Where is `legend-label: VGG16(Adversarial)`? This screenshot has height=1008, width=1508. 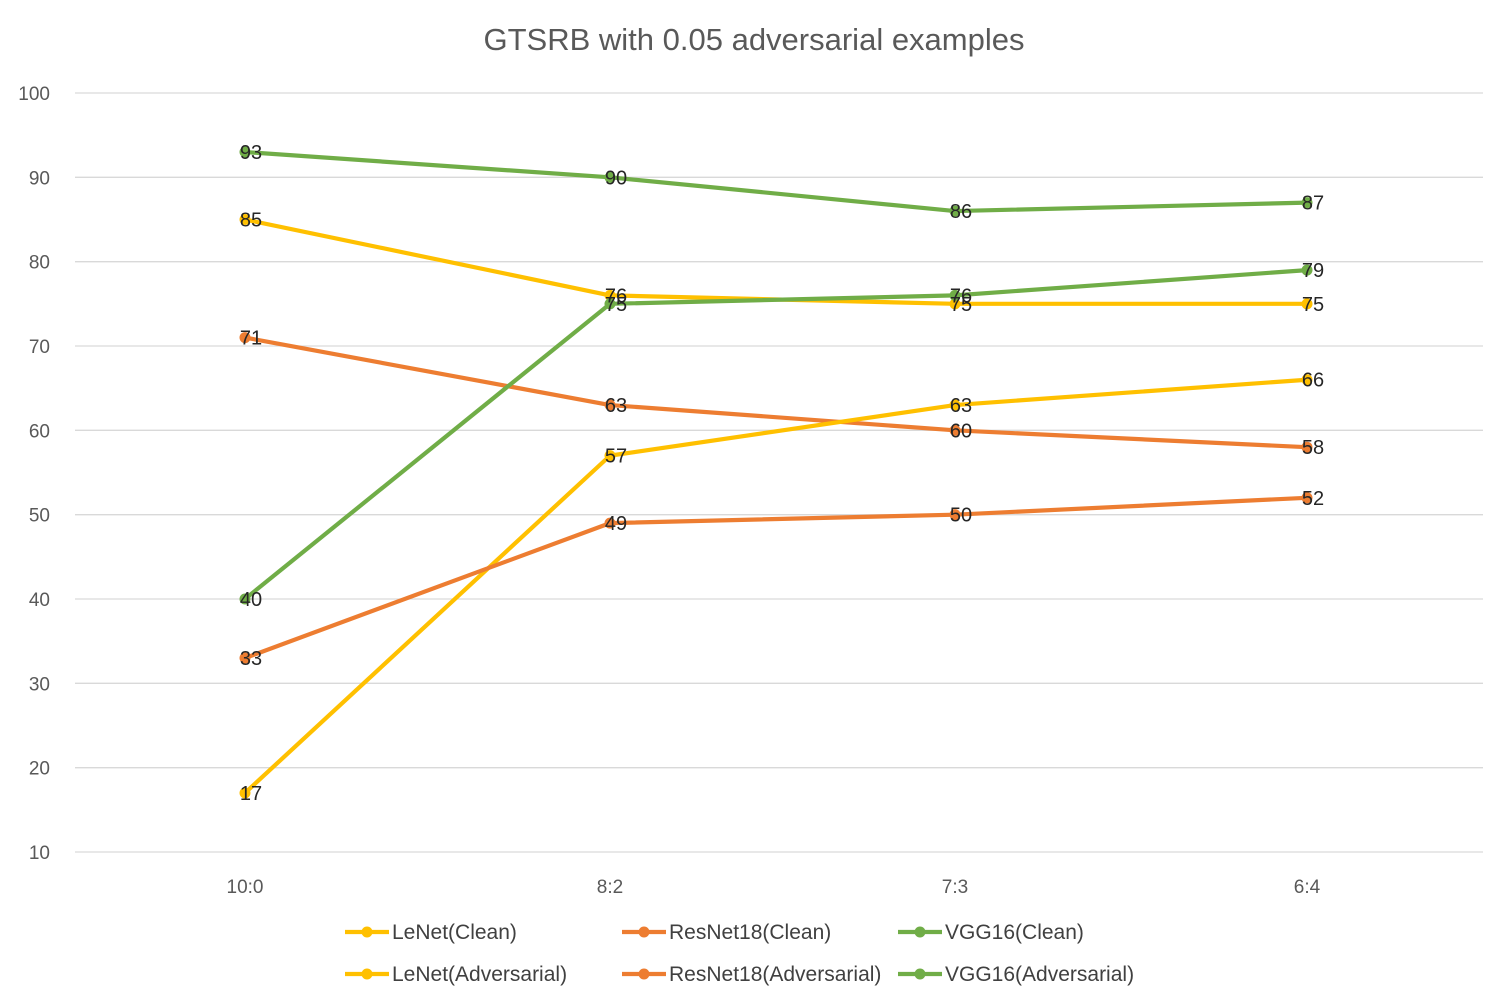
legend-label: VGG16(Adversarial) is located at coordinates (1039, 974).